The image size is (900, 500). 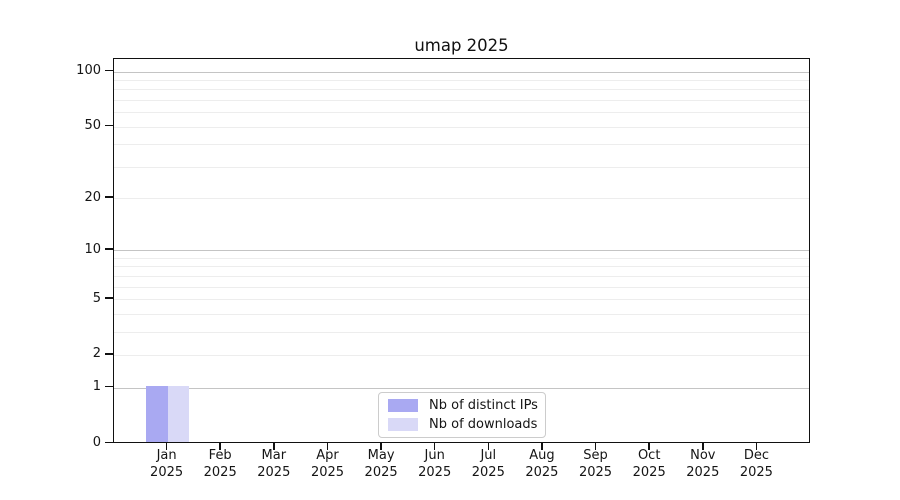 I want to click on x-tick-label: Jul 2025, so click(x=488, y=464).